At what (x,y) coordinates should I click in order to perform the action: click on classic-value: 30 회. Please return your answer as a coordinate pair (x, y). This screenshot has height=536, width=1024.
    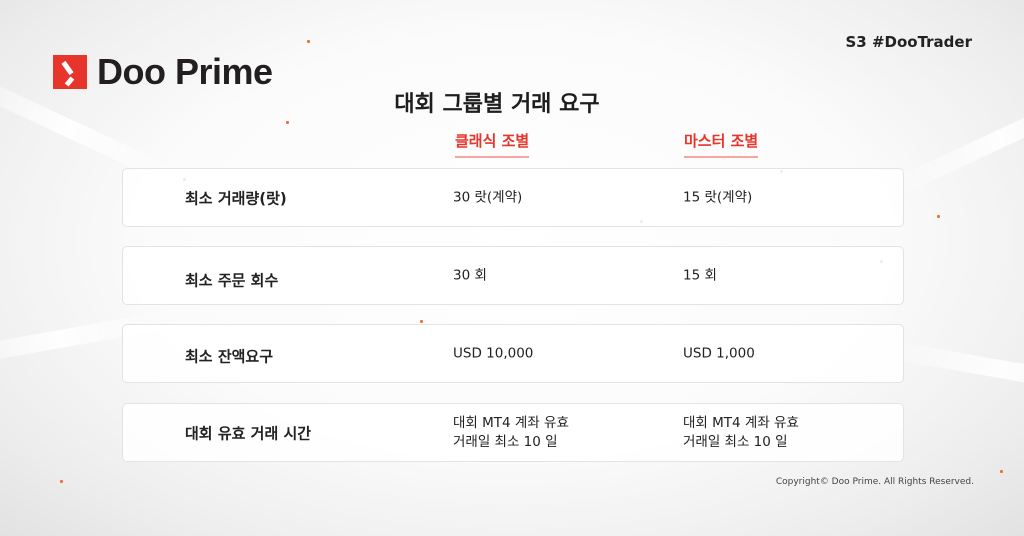
    Looking at the image, I should click on (470, 275).